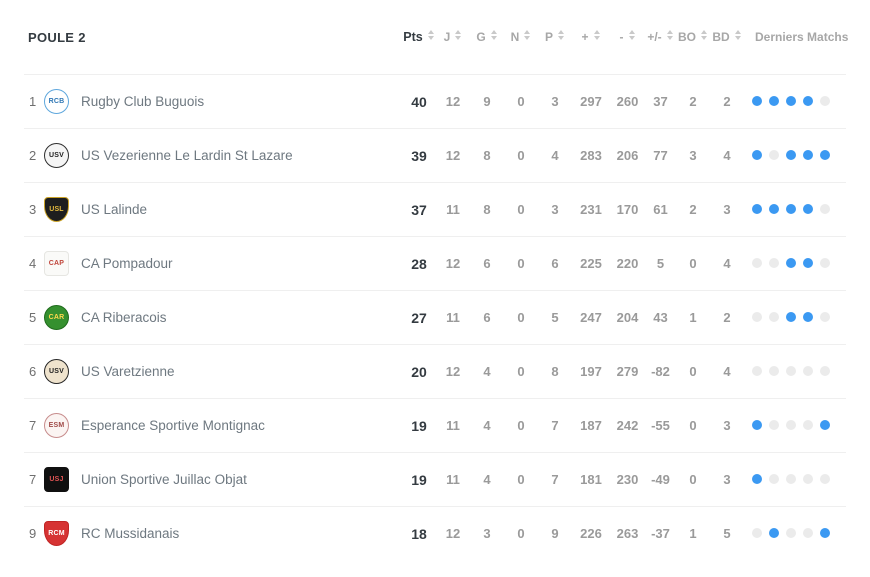 The image size is (870, 577). Describe the element at coordinates (727, 317) in the screenshot. I see `bd-value: 2` at that location.